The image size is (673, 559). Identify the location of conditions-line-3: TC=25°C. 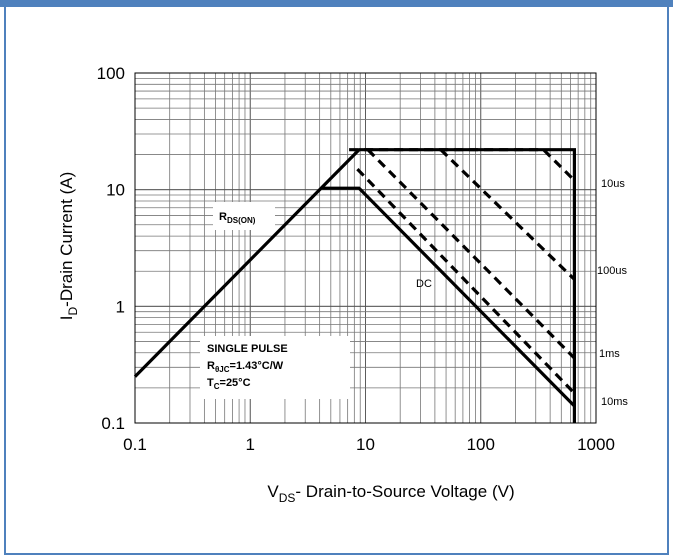
(229, 384).